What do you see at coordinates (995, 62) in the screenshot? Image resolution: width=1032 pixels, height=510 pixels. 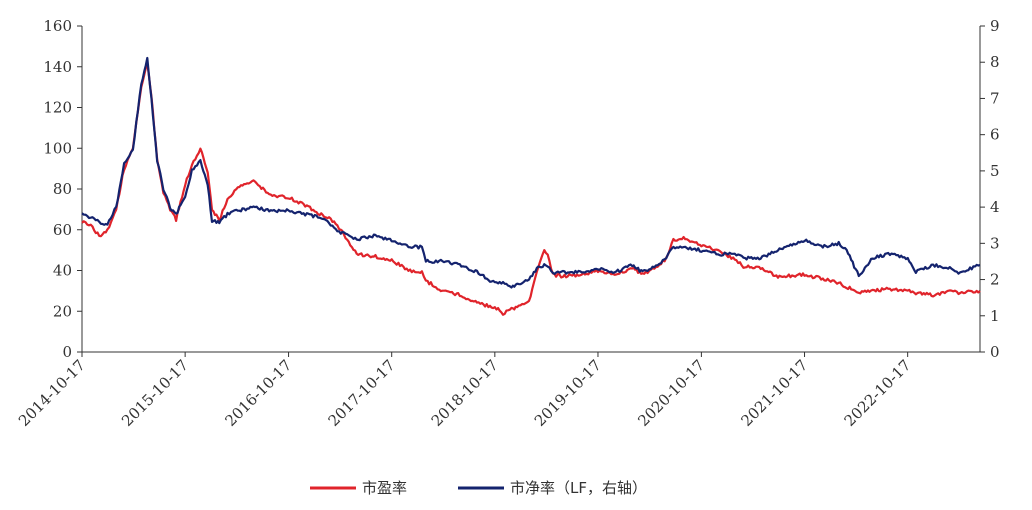 I see `right-tick-label: 8` at bounding box center [995, 62].